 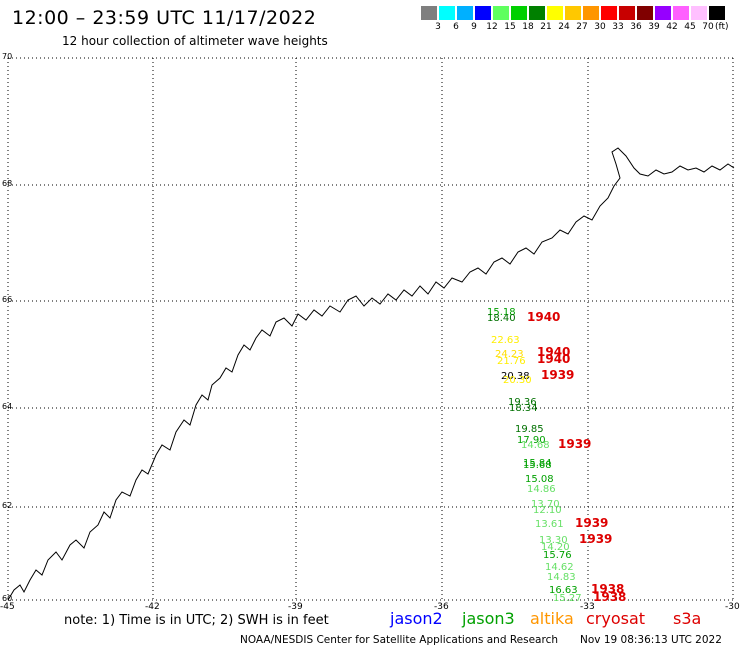 I want to click on satellite-legend-cryosat: cryosat, so click(x=616, y=618).